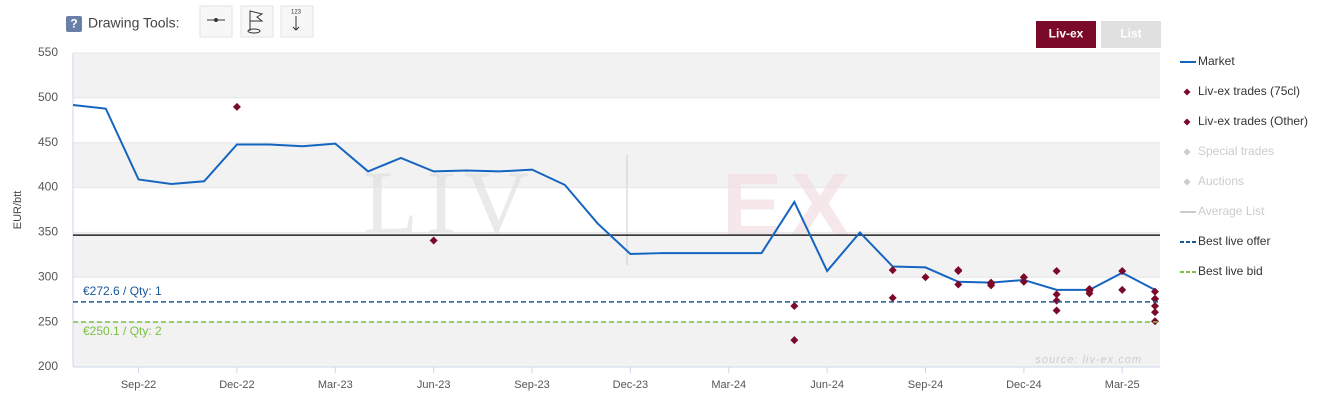 Image resolution: width=1331 pixels, height=403 pixels. I want to click on view-buttons: Liv-ex List, so click(1098, 34).